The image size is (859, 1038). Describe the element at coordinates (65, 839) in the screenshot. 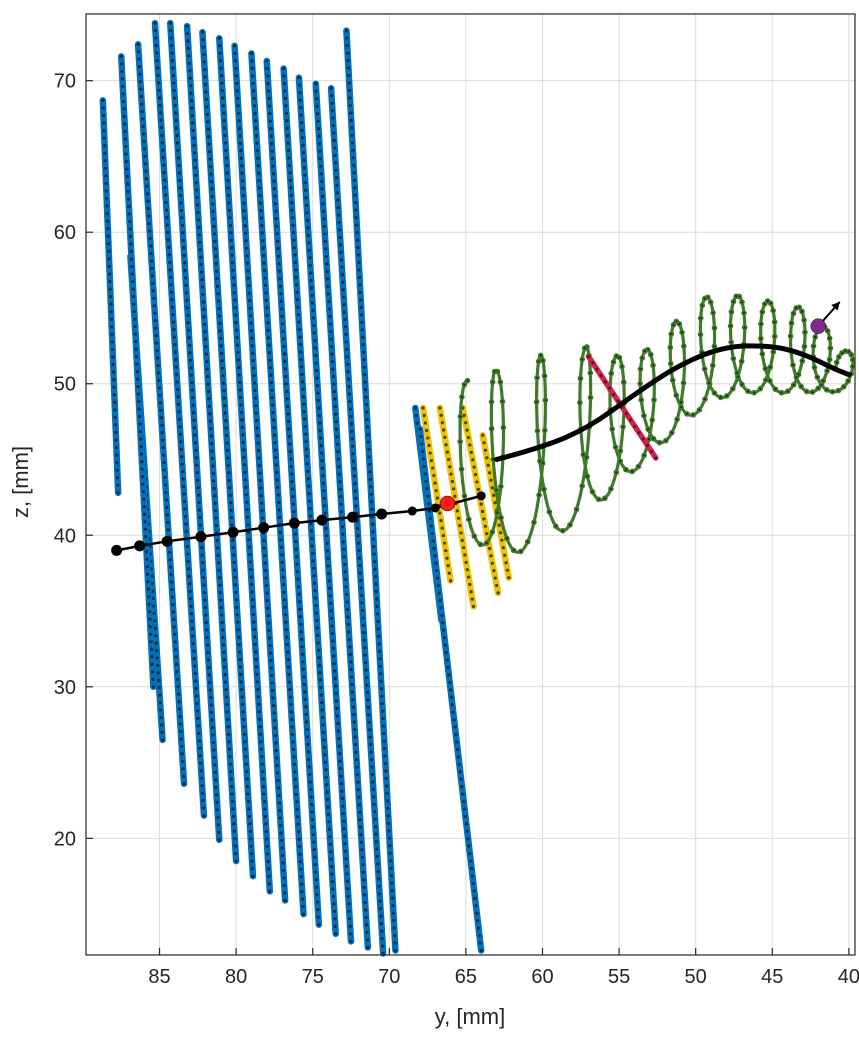

I see `y-tick-label: 20` at that location.